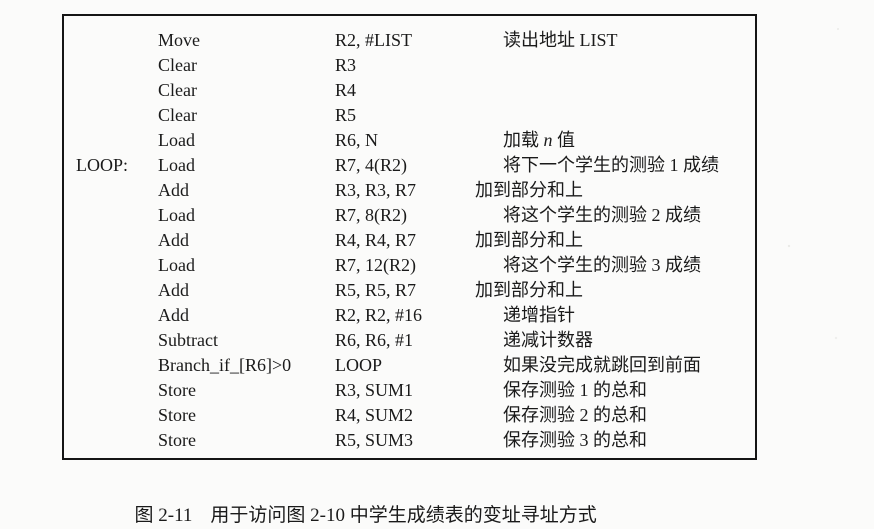 The width and height of the screenshot is (874, 529). Describe the element at coordinates (346, 115) in the screenshot. I see `code-operands: R5` at that location.